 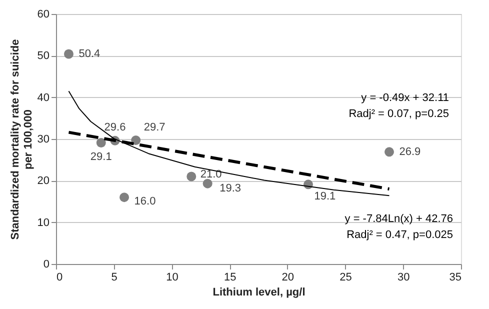 I want to click on y-axis-title: Standardized mortality rate for suicide per 100,000, so click(x=21, y=139).